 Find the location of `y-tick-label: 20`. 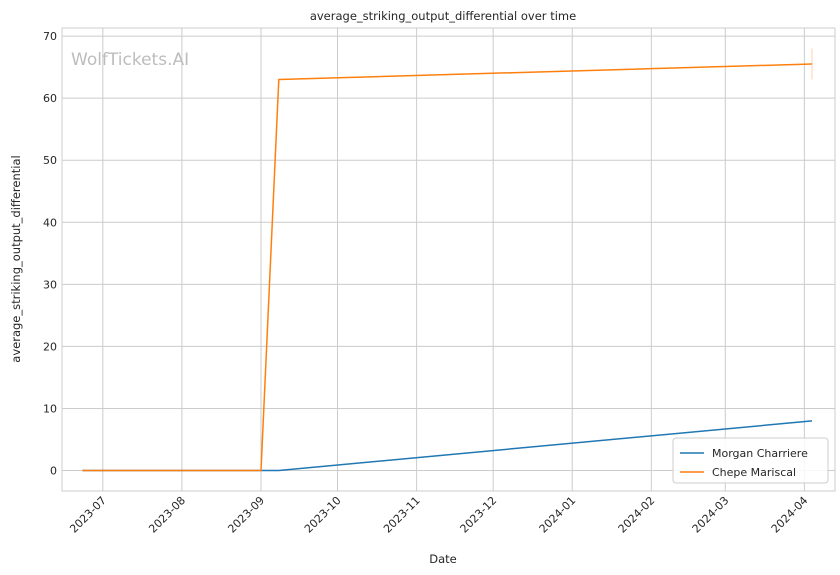

y-tick-label: 20 is located at coordinates (50, 346).